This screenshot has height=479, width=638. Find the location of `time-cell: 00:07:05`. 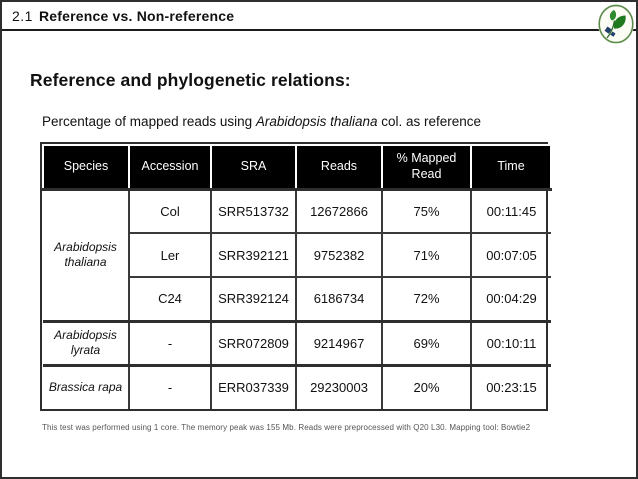

time-cell: 00:07:05 is located at coordinates (510, 255).